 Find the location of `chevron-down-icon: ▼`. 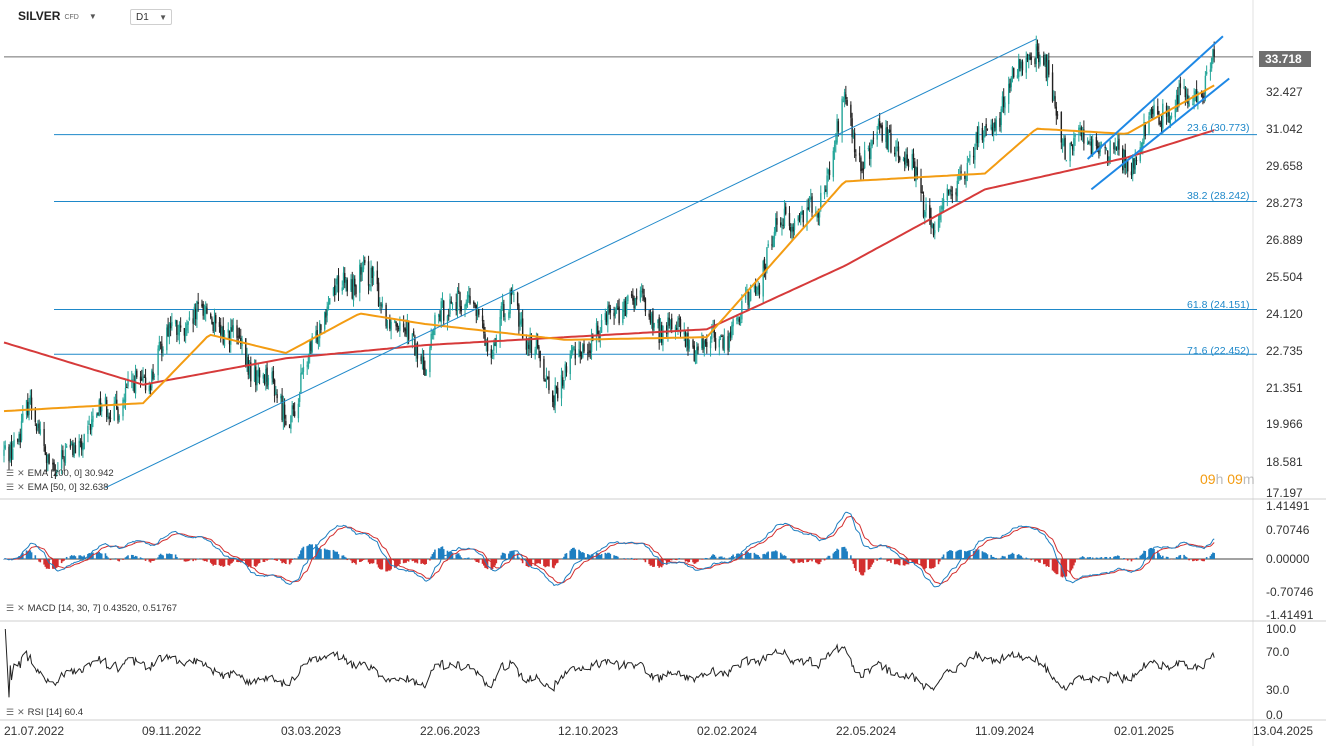

chevron-down-icon: ▼ is located at coordinates (92, 16).